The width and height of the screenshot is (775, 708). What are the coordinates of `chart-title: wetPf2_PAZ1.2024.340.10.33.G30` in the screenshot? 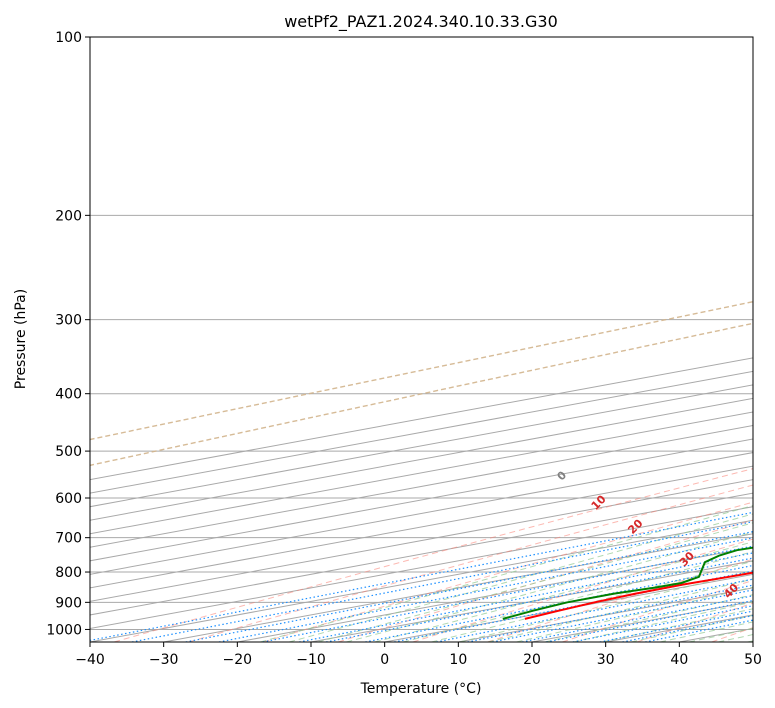 It's located at (421, 22).